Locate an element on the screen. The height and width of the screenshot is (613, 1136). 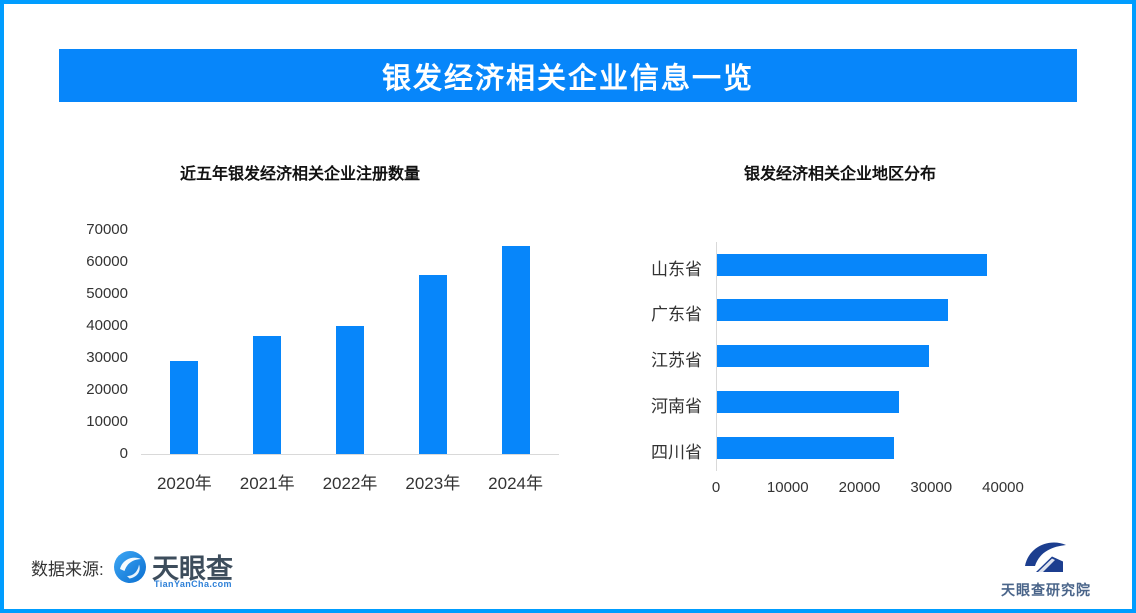
region-category-label: 四川省 is located at coordinates (676, 453).